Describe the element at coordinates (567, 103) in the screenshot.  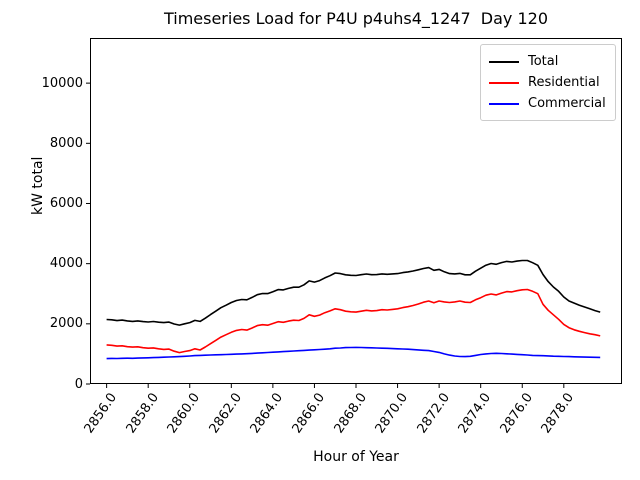
I see `legend-label: Commercial` at that location.